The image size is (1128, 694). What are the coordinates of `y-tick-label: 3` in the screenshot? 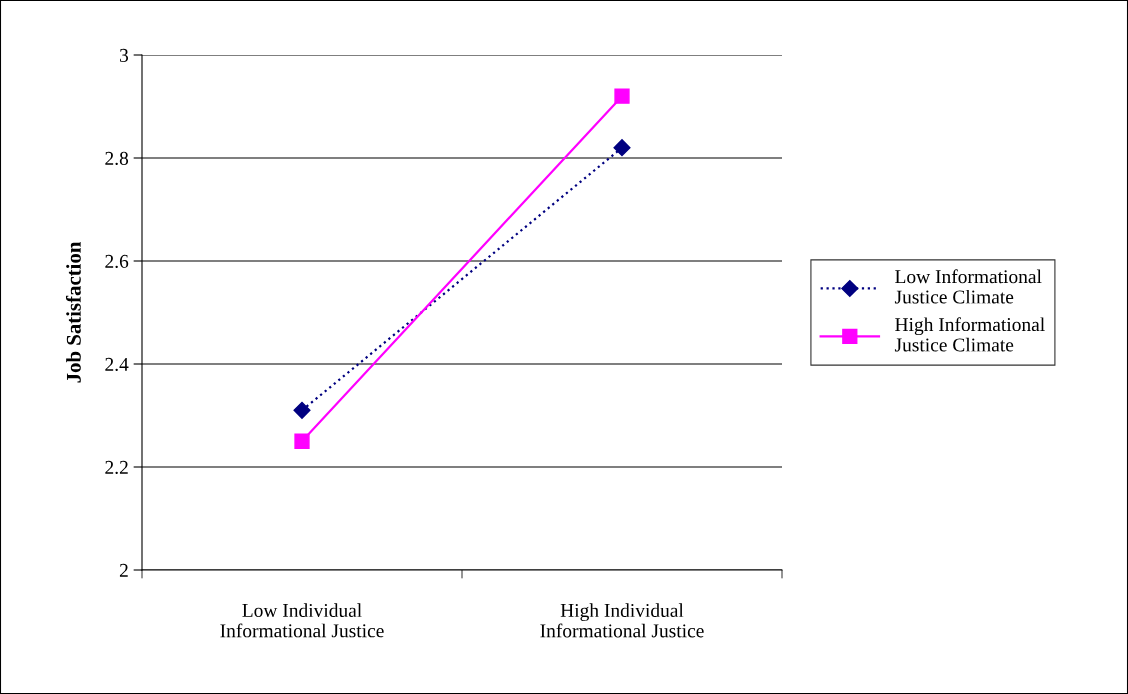 It's located at (124, 55).